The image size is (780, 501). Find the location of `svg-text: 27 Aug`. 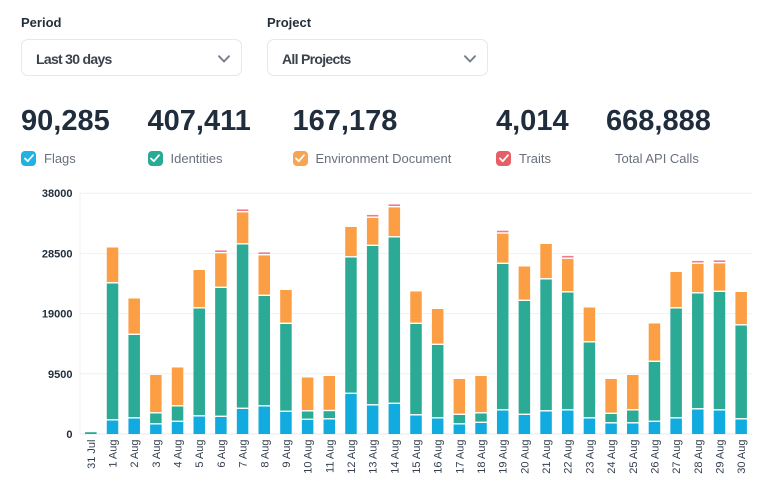

svg-text: 27 Aug is located at coordinates (677, 457).